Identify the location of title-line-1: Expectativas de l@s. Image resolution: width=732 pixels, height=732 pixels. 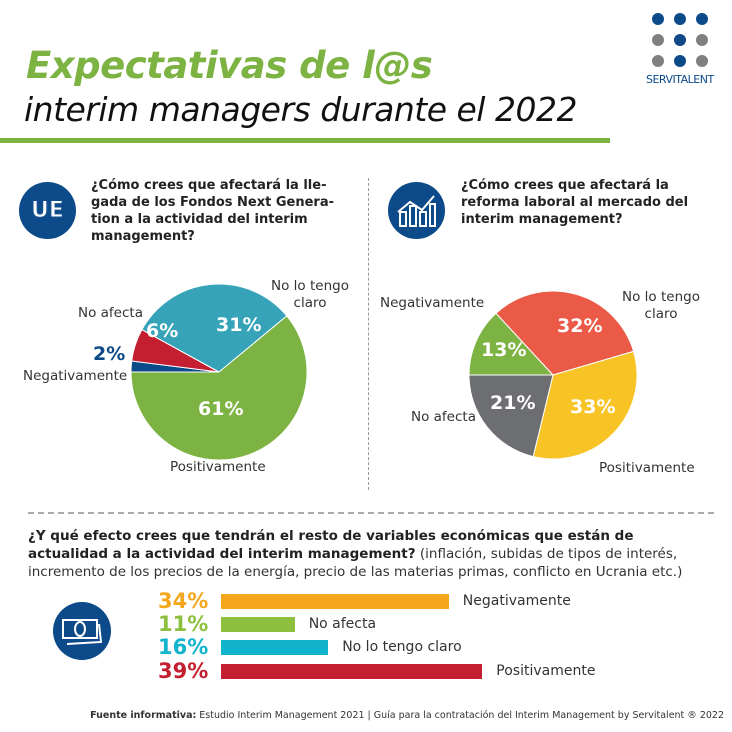
(229, 65).